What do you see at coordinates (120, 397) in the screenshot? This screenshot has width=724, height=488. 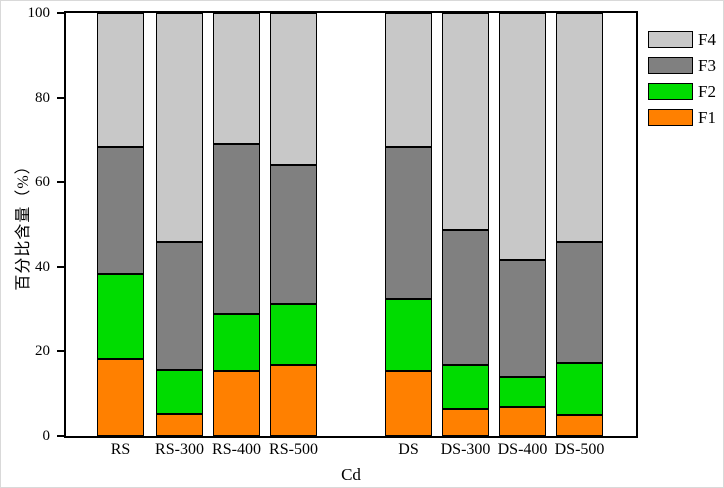 I see `segment-F1-RS` at bounding box center [120, 397].